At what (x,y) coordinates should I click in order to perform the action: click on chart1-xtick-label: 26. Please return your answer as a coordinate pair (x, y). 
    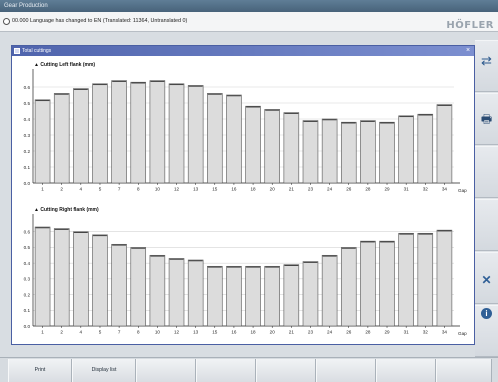
    Looking at the image, I should click on (349, 332).